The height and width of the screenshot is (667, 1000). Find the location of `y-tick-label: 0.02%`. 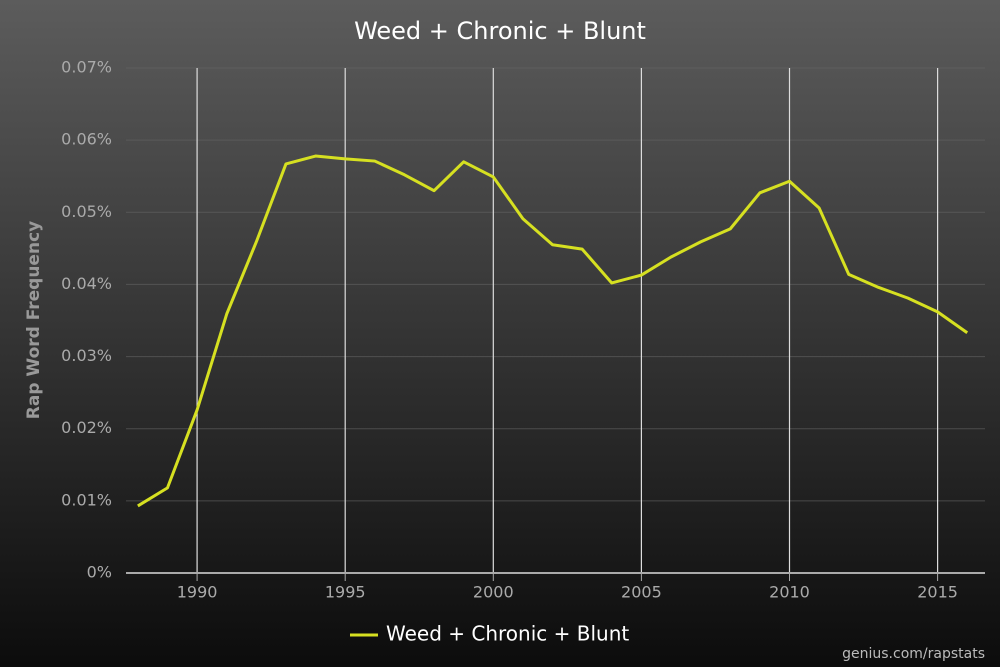

y-tick-label: 0.02% is located at coordinates (86, 427).